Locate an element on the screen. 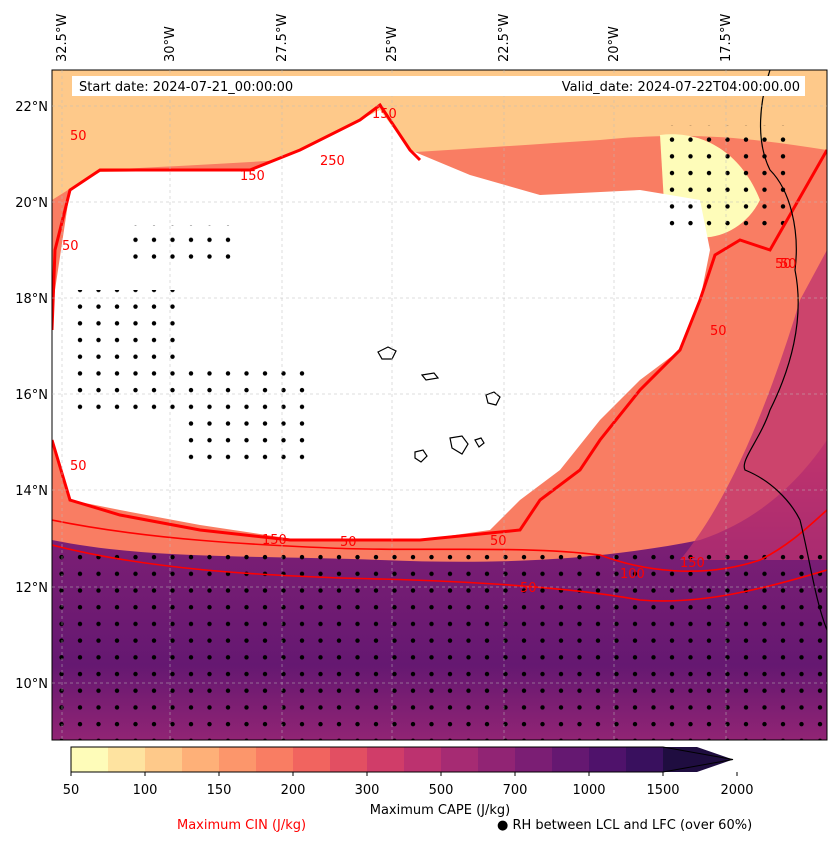 The image size is (837, 845). colorbar-tick-label: 500 is located at coordinates (441, 790).